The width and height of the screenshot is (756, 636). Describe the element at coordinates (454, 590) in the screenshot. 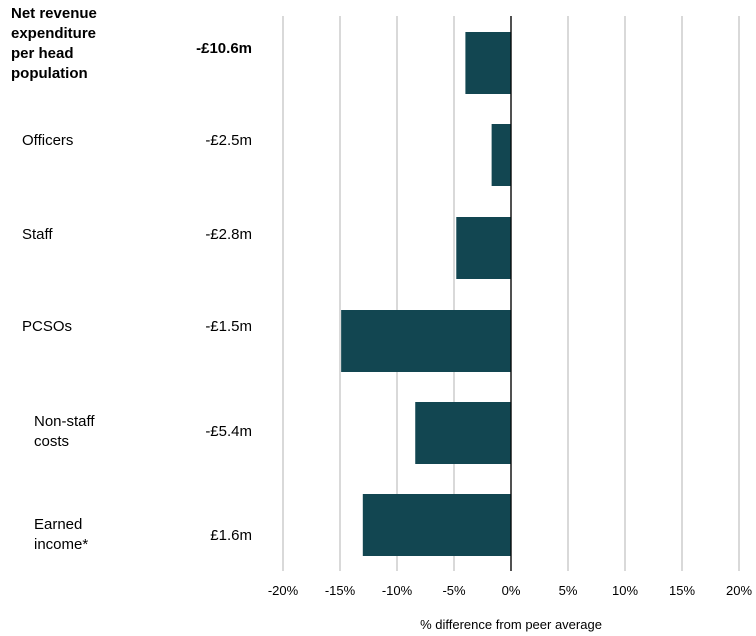

I see `x-tick-label: -5%` at that location.